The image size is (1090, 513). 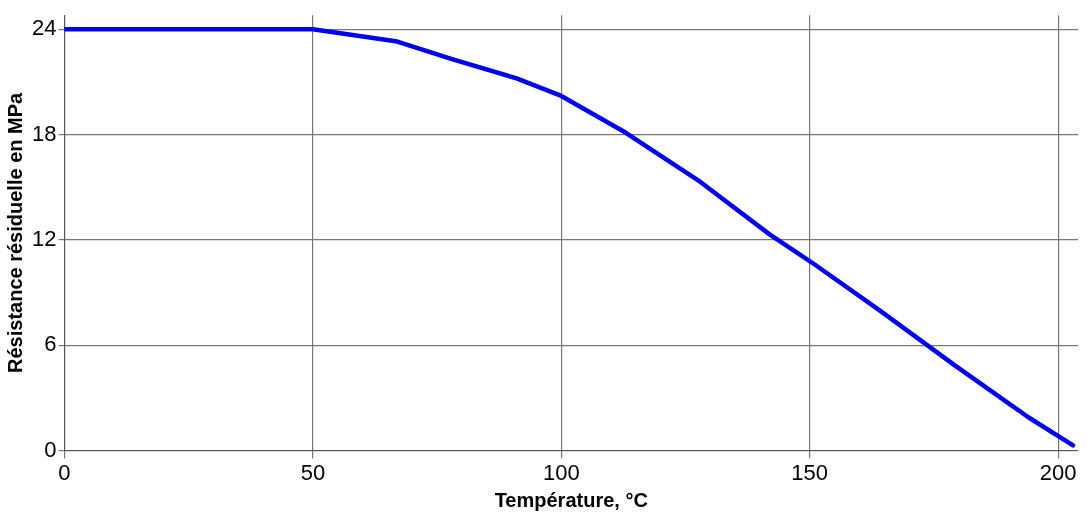 I want to click on x-tick-label: 50, so click(x=313, y=472).